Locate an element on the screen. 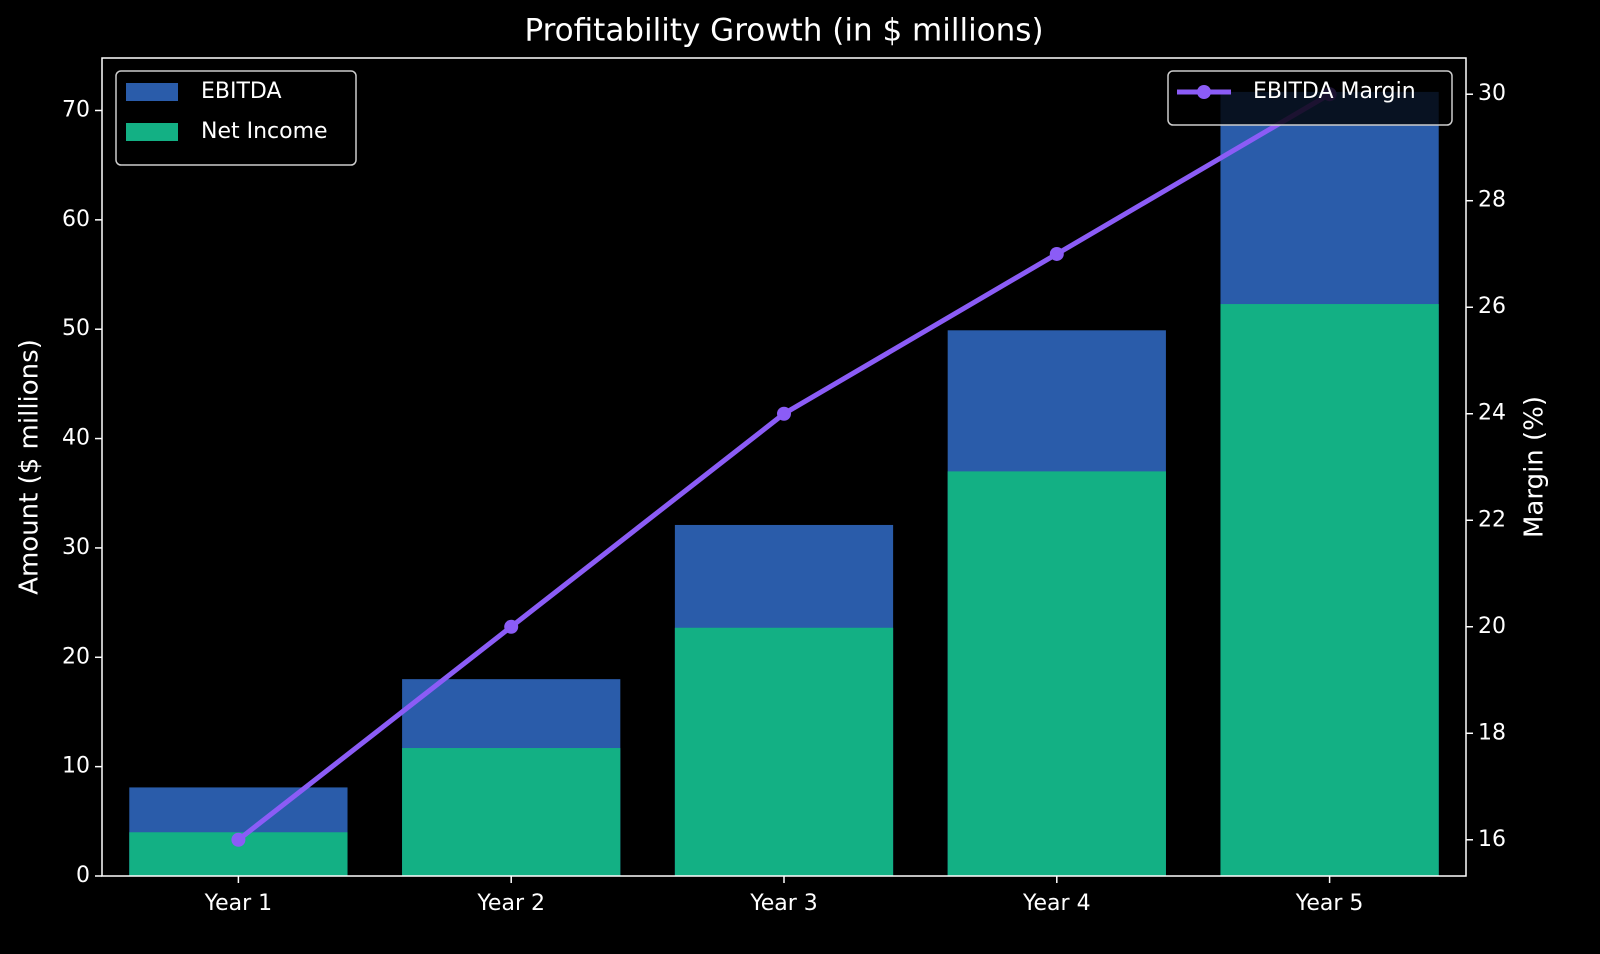 This screenshot has width=1600, height=954. legend-marker is located at coordinates (1204, 92).